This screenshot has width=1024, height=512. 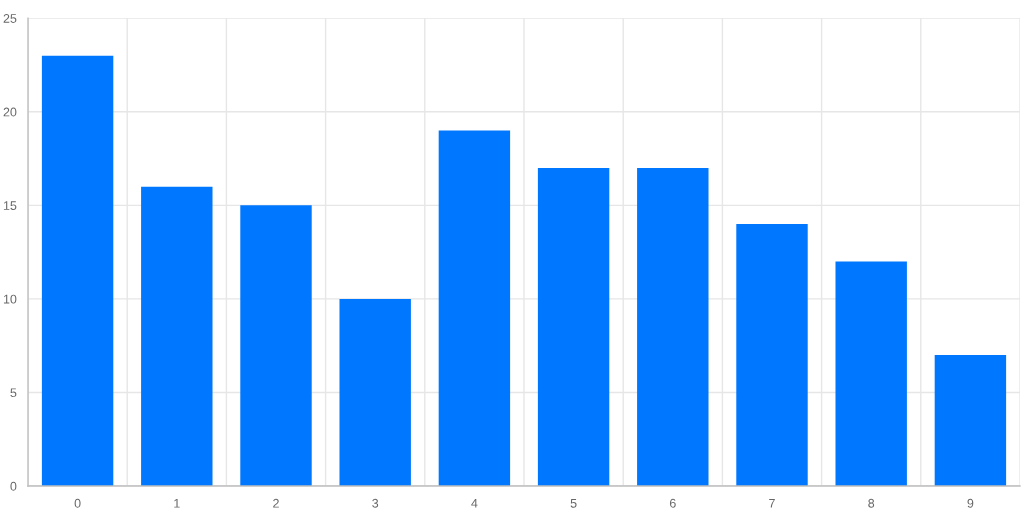 I want to click on y-tick-label: 10, so click(x=10, y=299).